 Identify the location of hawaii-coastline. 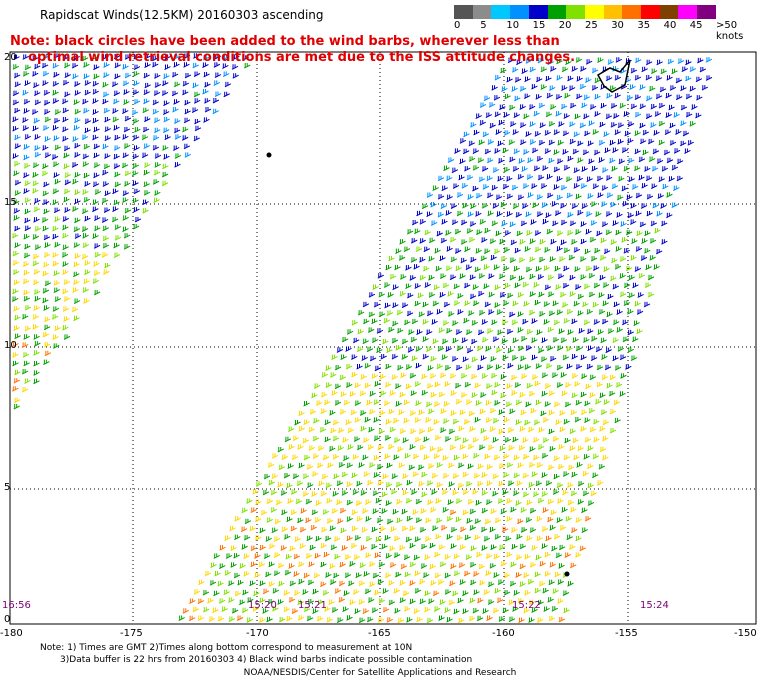
(613, 76).